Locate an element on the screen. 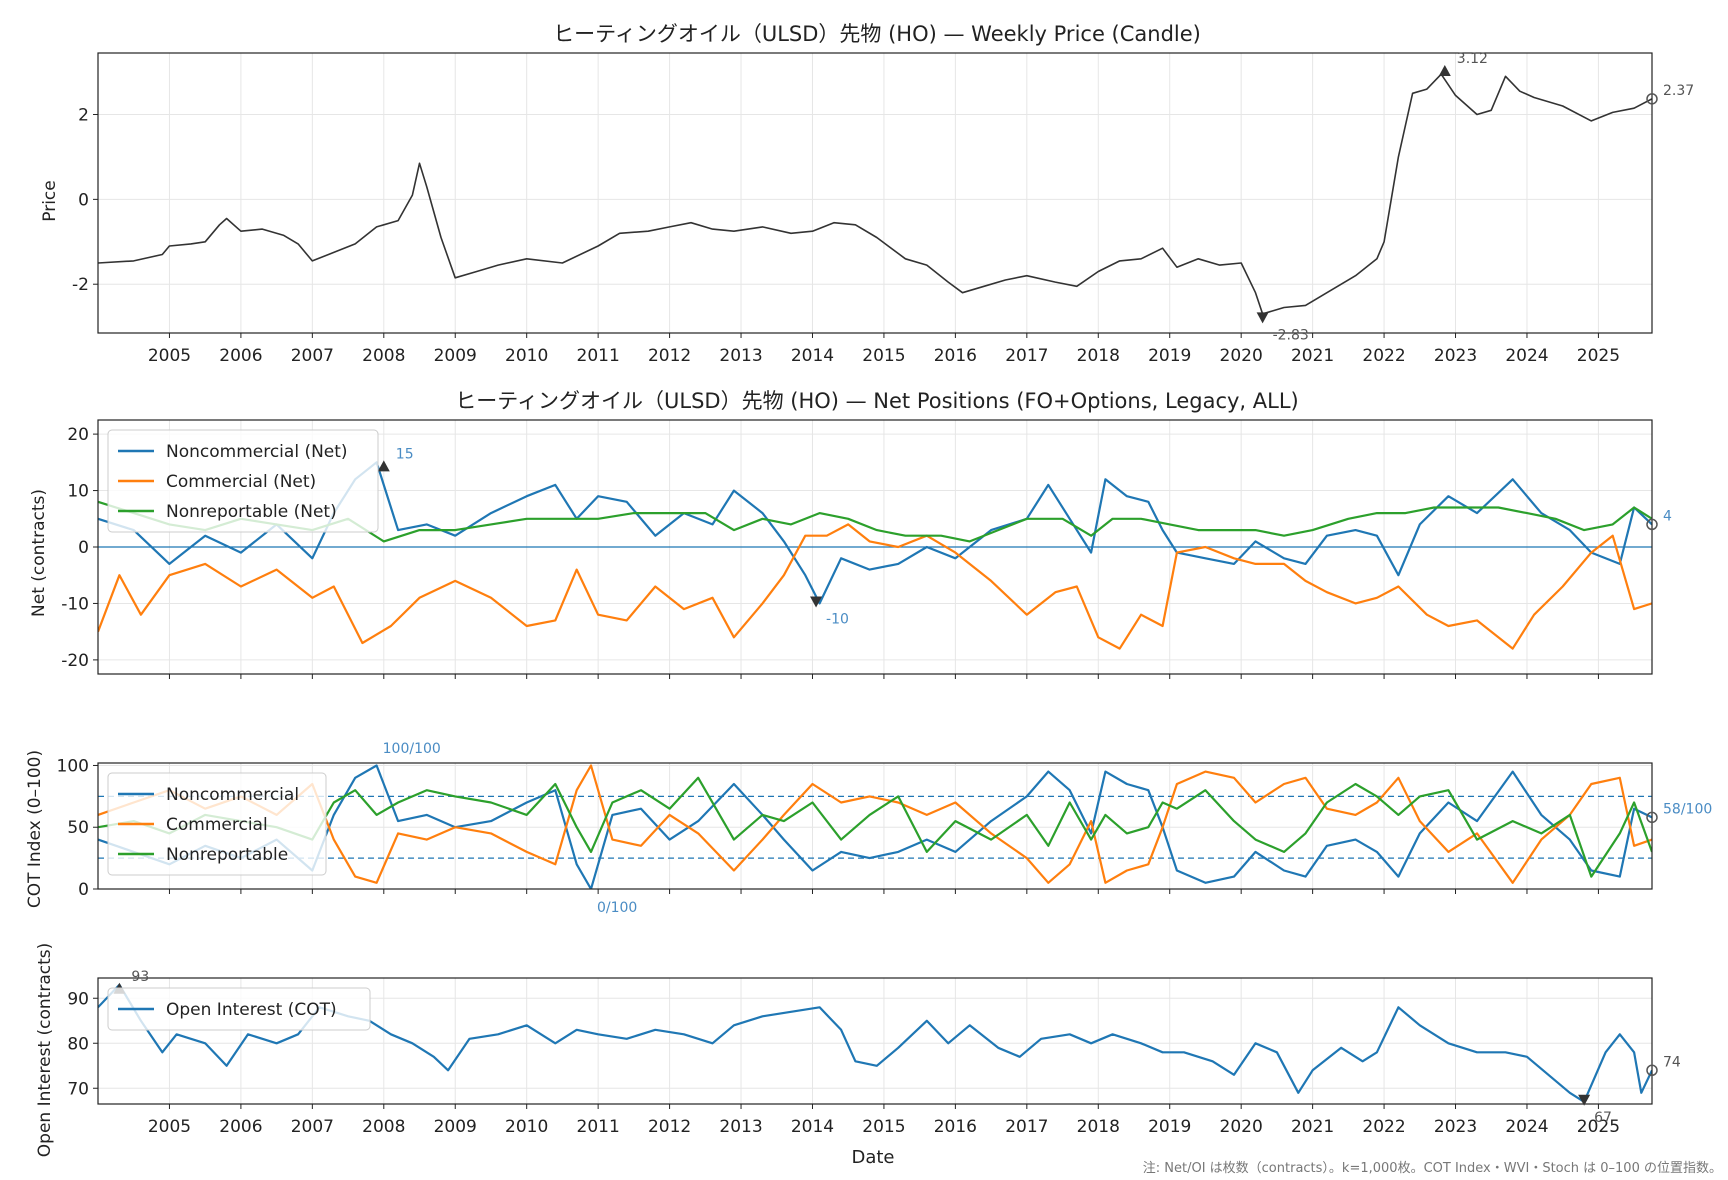 The width and height of the screenshot is (1728, 1180). y-tick-label: 10 is located at coordinates (78, 492).